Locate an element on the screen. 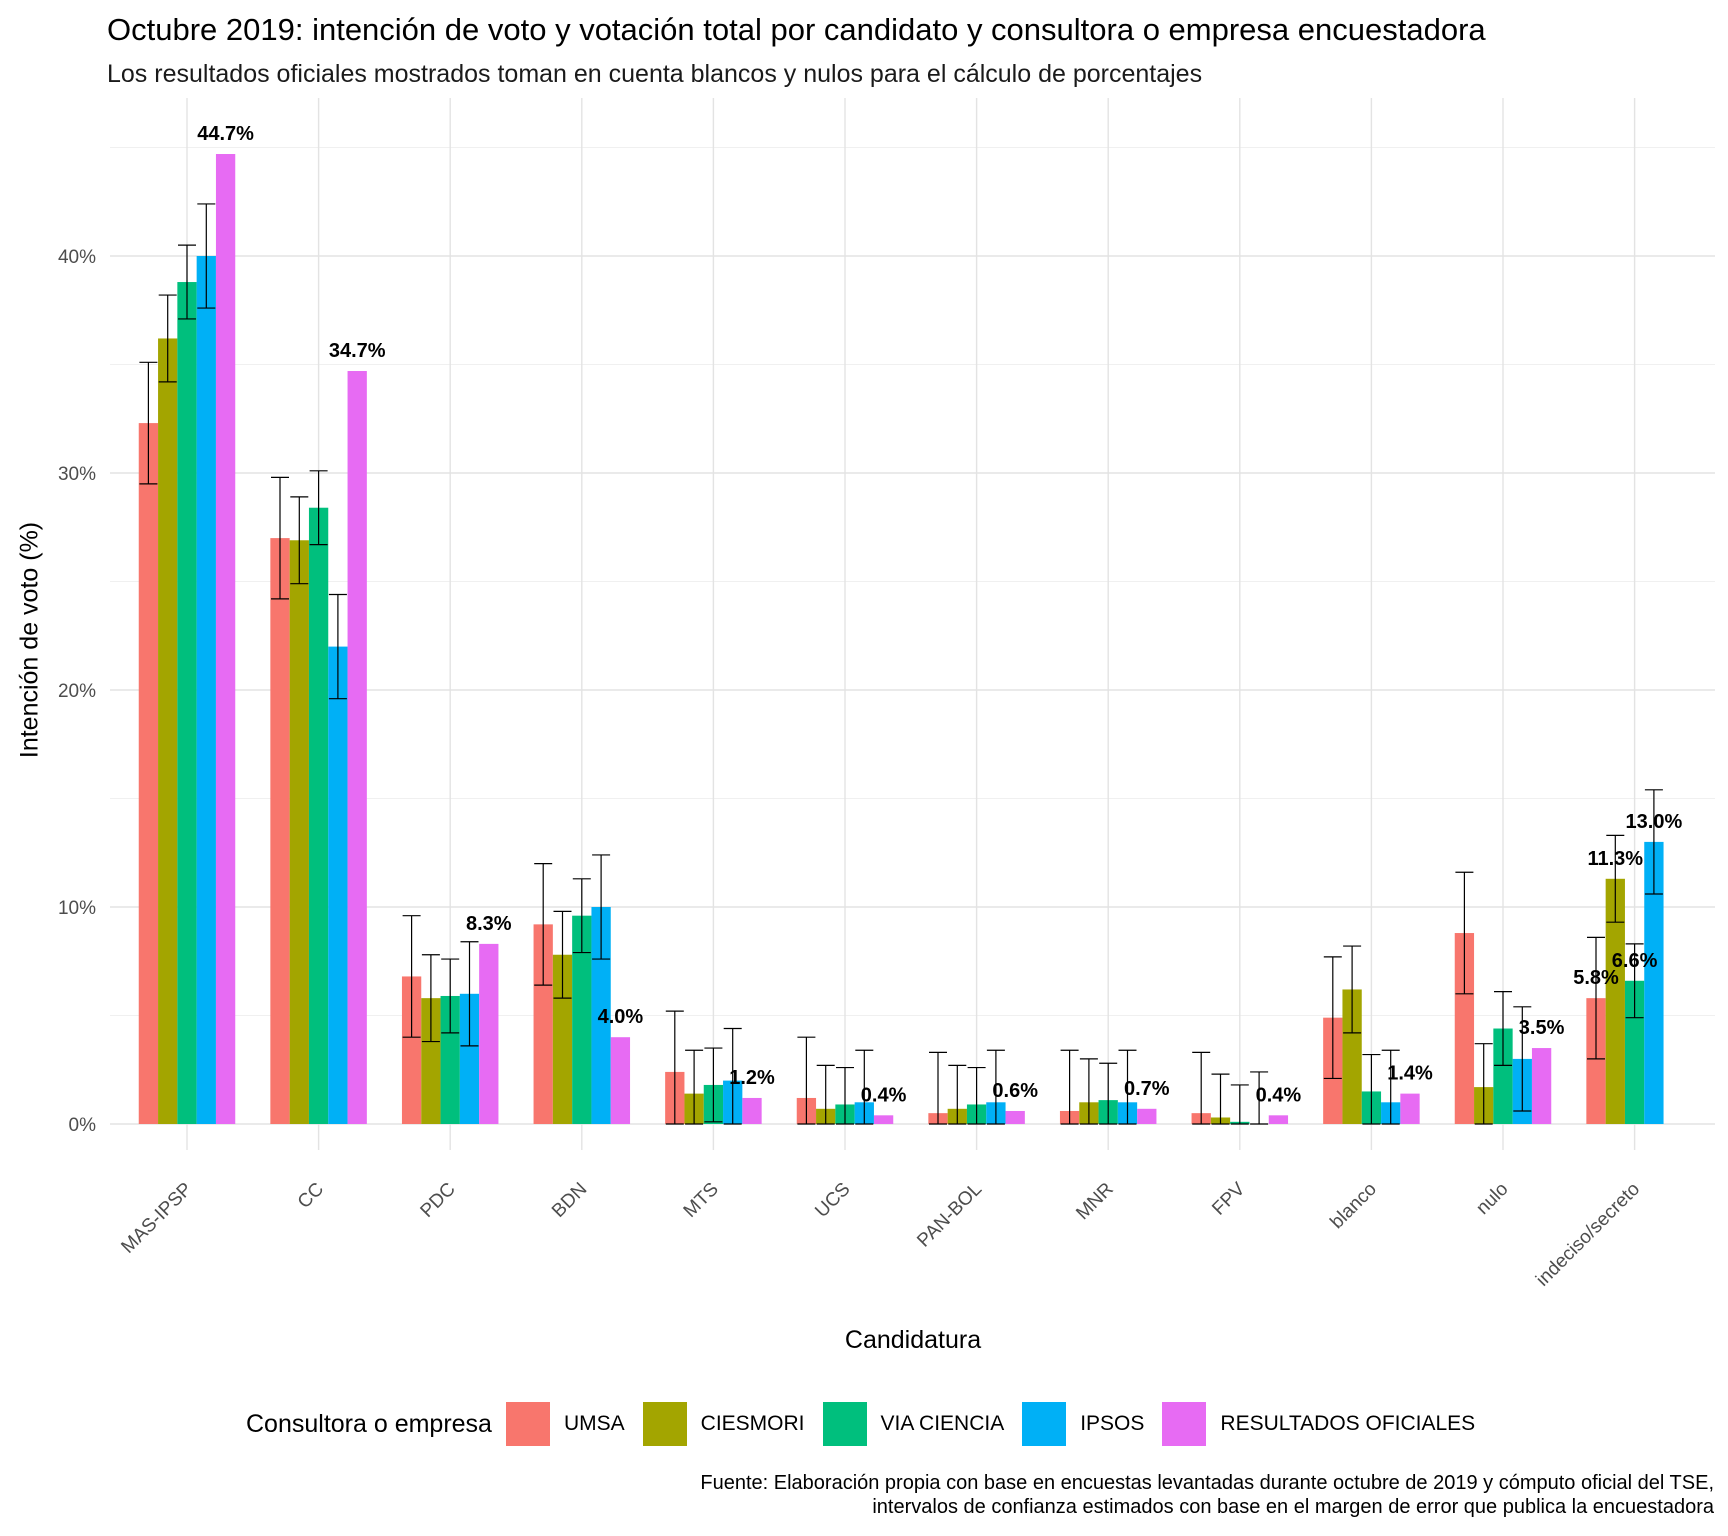 The height and width of the screenshot is (1536, 1728). x-tick-label: MAS-IPSP is located at coordinates (156, 1218).